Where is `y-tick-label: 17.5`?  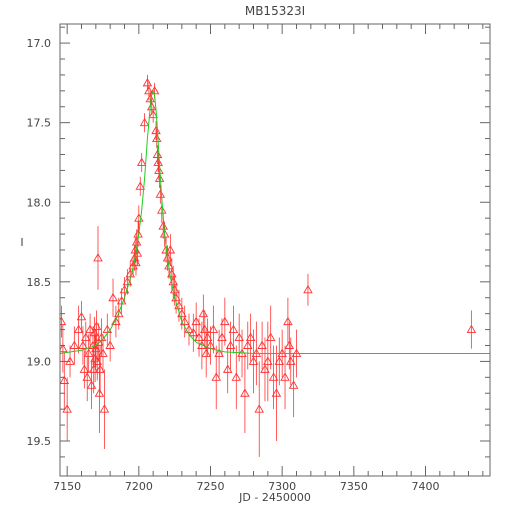 y-tick-label: 17.5 is located at coordinates (39, 123).